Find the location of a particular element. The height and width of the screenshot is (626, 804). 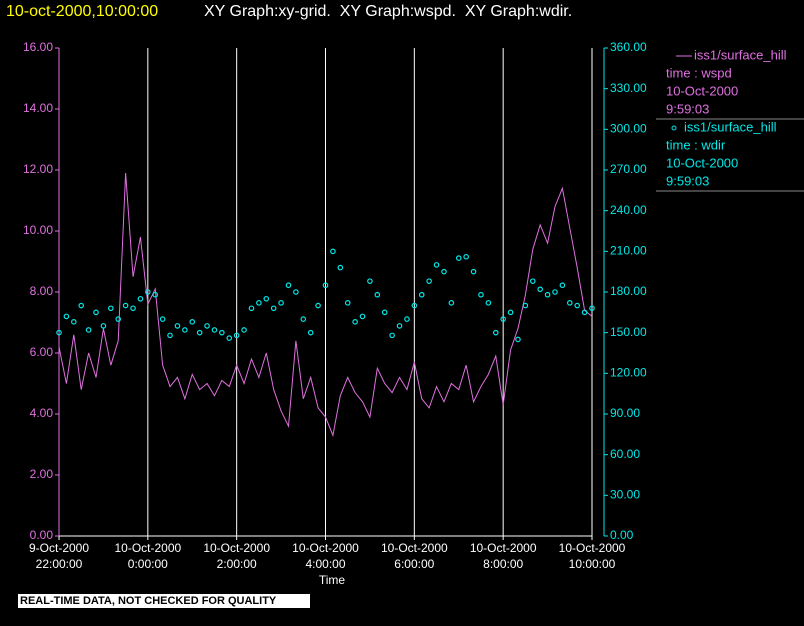

x-tick-label: 10:00:00 is located at coordinates (592, 564).